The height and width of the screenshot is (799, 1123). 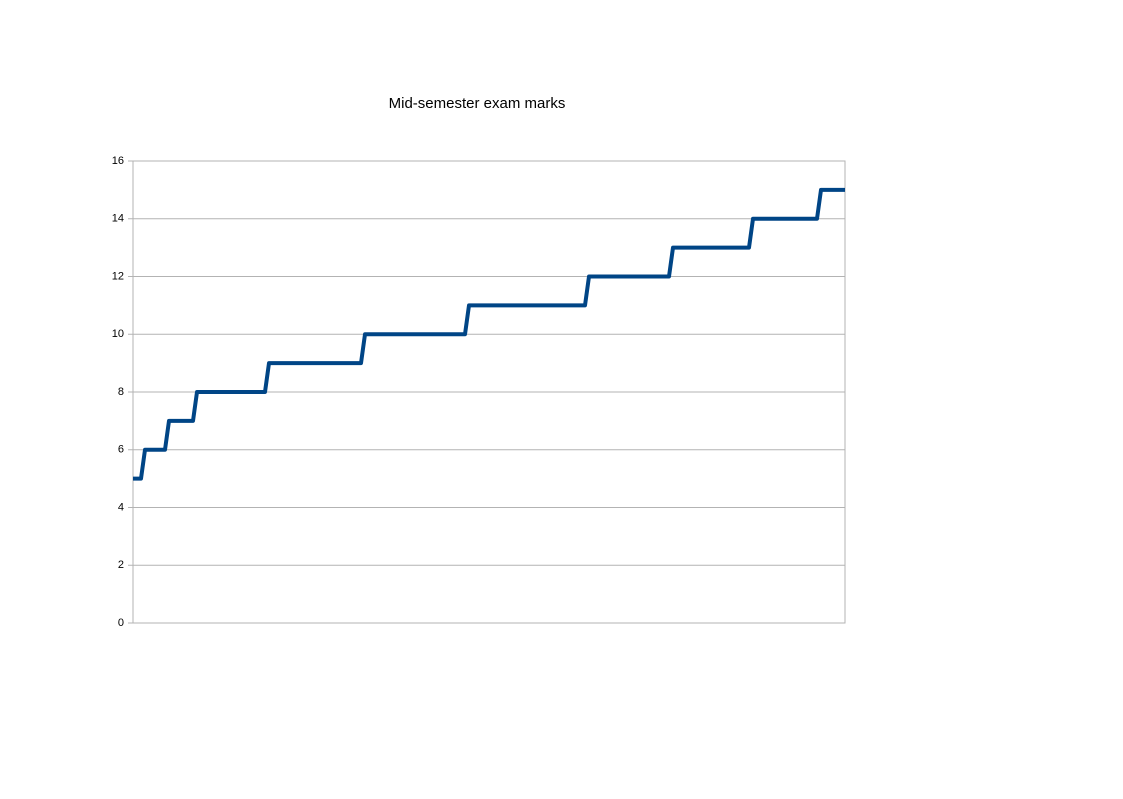 What do you see at coordinates (118, 161) in the screenshot?
I see `y-tick-label: 16` at bounding box center [118, 161].